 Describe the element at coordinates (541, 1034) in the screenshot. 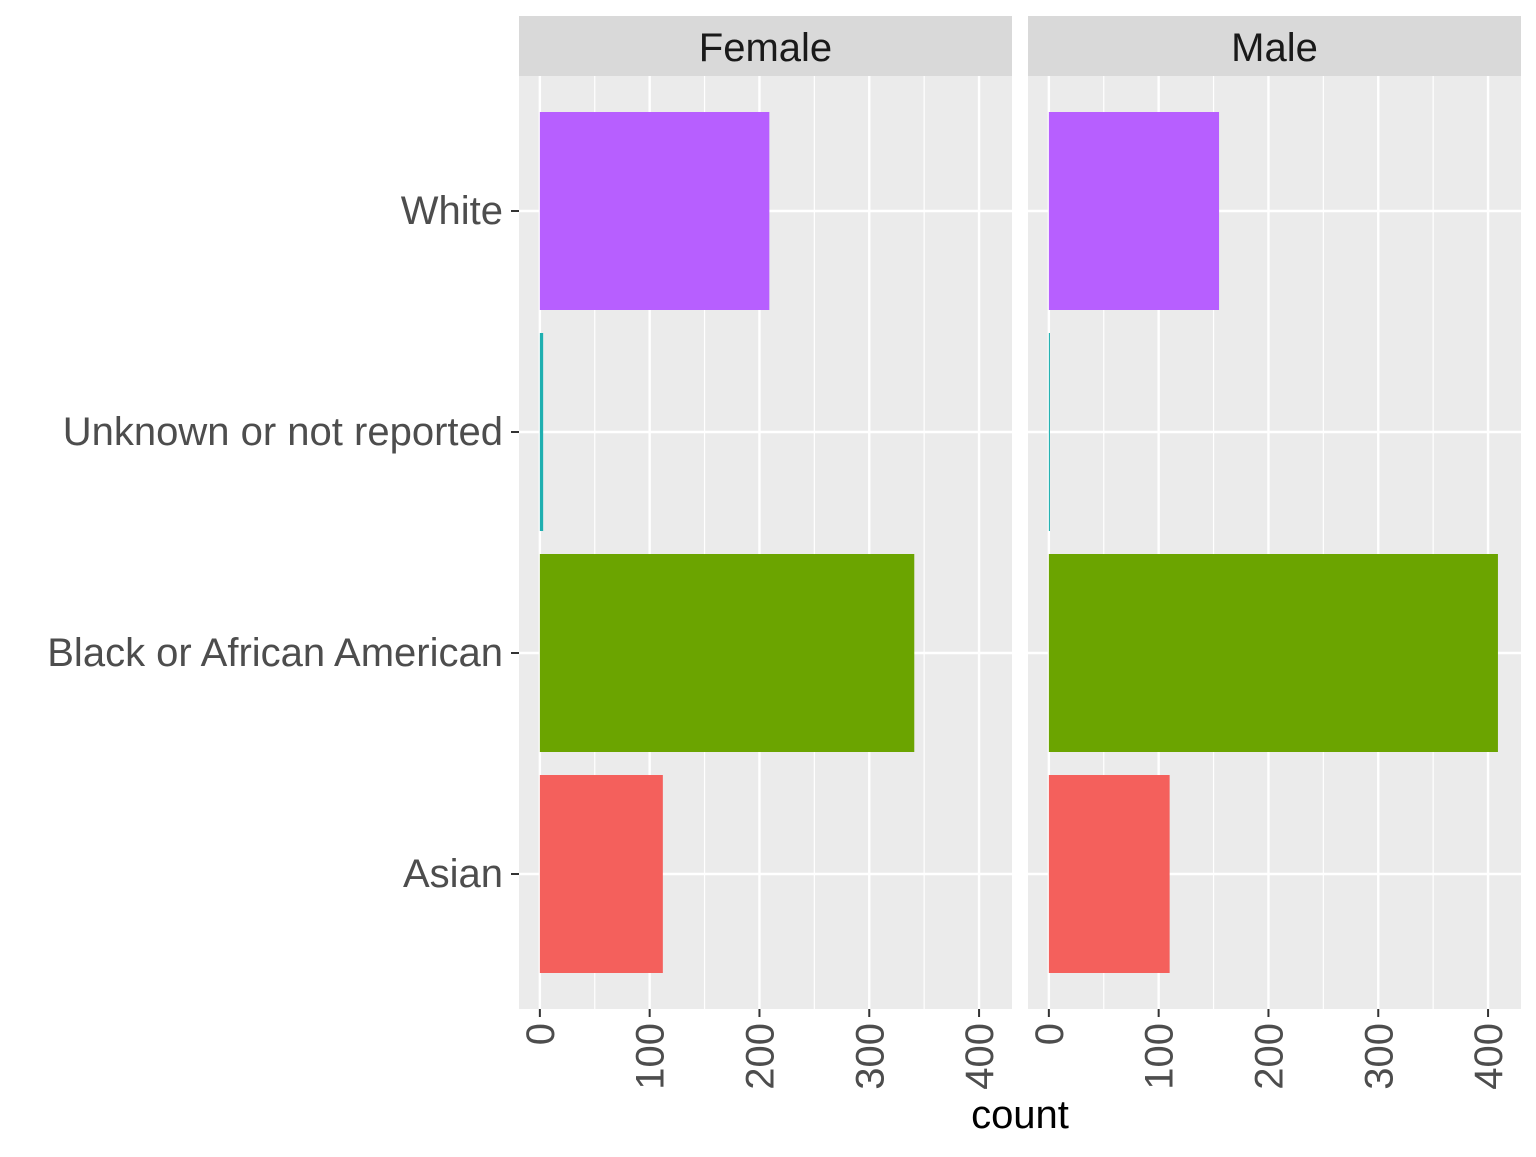

I see `x-tick-label-0-female: 0` at that location.